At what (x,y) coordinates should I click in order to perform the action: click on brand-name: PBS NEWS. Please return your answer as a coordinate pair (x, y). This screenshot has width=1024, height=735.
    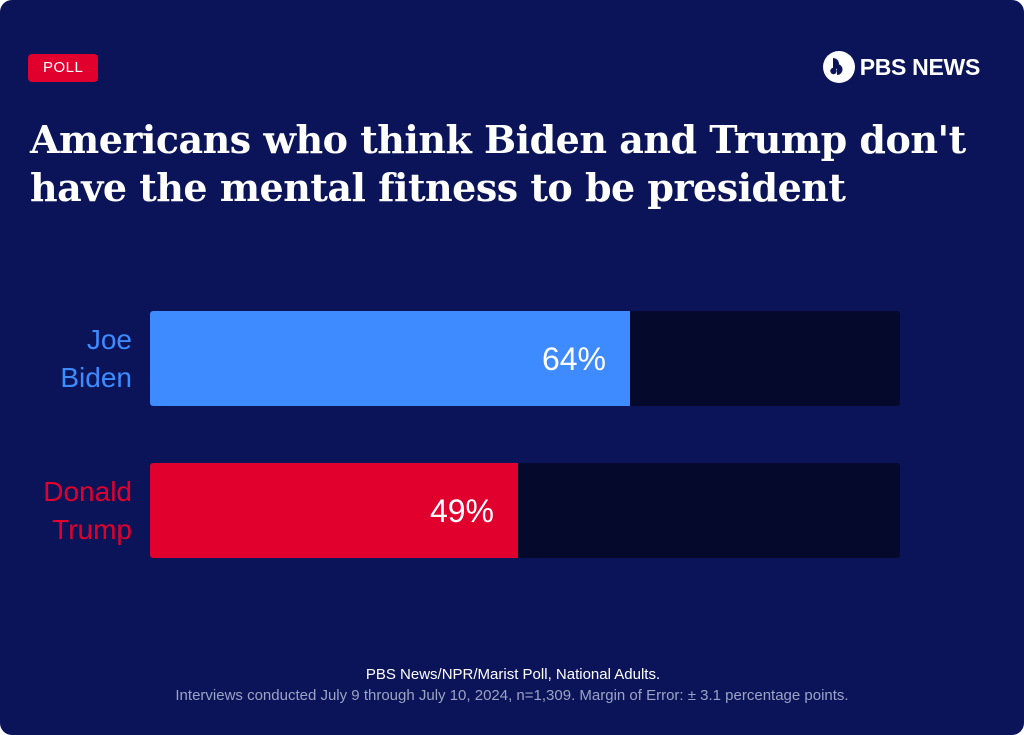
    Looking at the image, I should click on (920, 67).